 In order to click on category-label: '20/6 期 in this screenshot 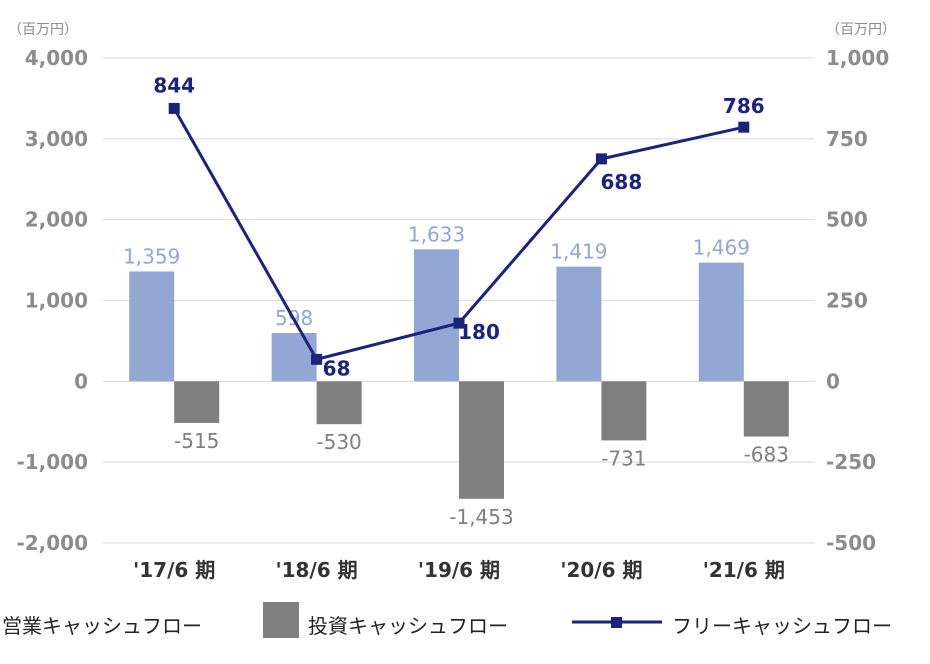, I will do `click(601, 570)`.